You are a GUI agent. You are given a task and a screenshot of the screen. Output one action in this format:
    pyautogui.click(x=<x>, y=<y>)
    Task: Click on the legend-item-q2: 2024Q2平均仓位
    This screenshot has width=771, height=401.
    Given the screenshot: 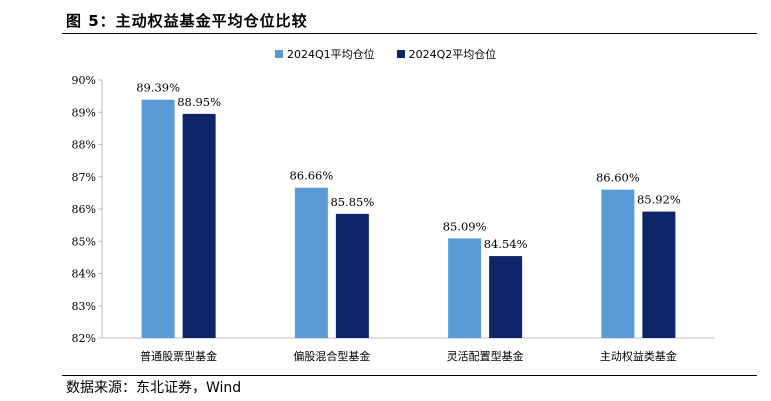 What is the action you would take?
    pyautogui.click(x=446, y=54)
    